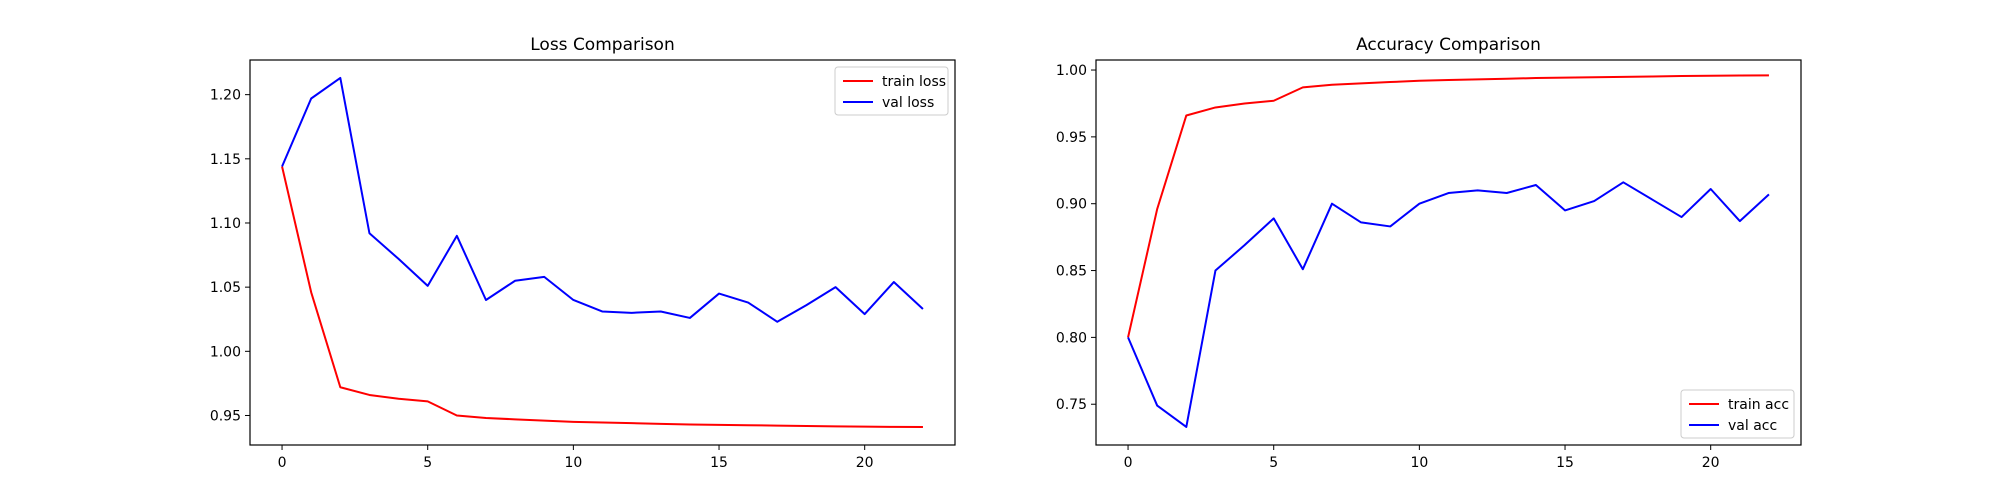  I want to click on y-tick-label: 0.90, so click(1071, 205).